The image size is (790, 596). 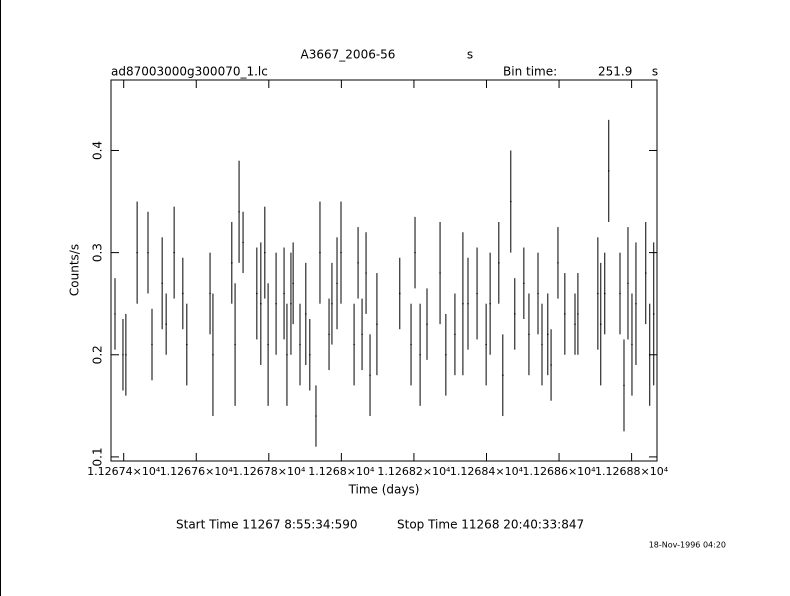 I want to click on x-tick-label: 1.12674×10⁴, so click(x=124, y=471).